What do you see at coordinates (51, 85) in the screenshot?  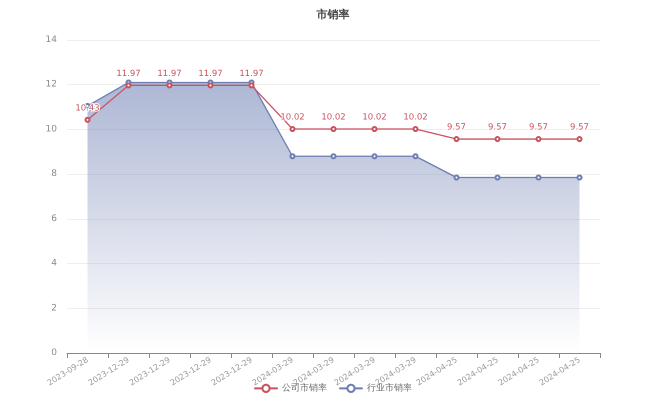 I see `y-tick-label: 12` at bounding box center [51, 85].